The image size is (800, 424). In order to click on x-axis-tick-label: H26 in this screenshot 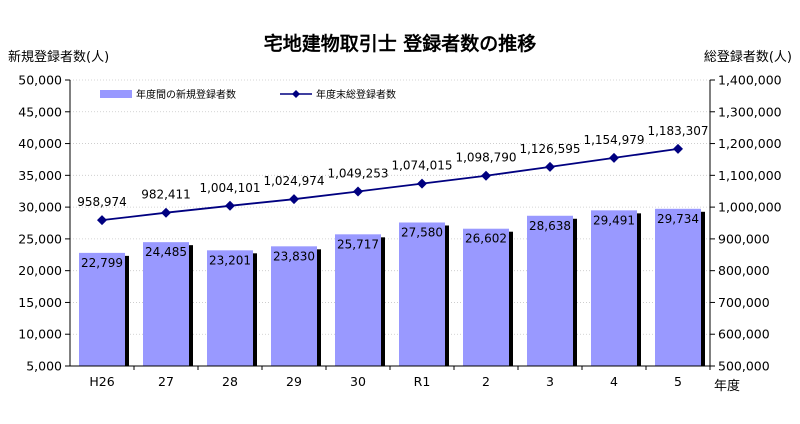, I will do `click(101, 381)`.